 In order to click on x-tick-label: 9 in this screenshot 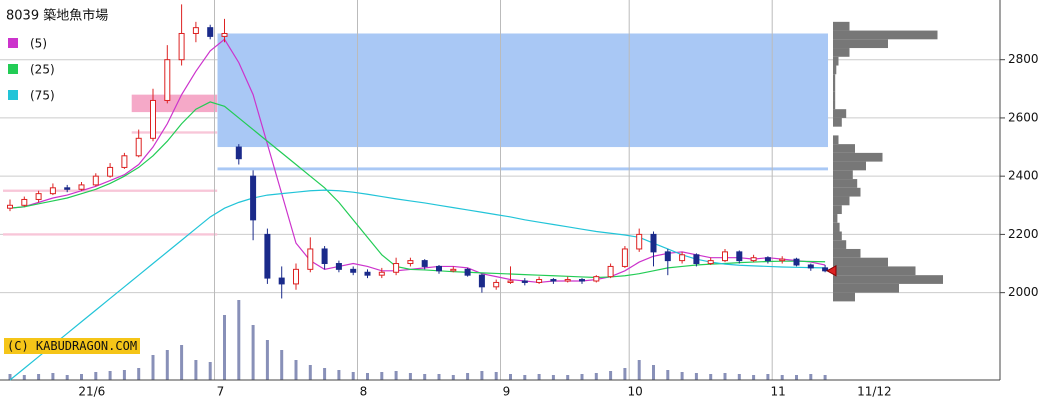, I will do `click(507, 392)`.